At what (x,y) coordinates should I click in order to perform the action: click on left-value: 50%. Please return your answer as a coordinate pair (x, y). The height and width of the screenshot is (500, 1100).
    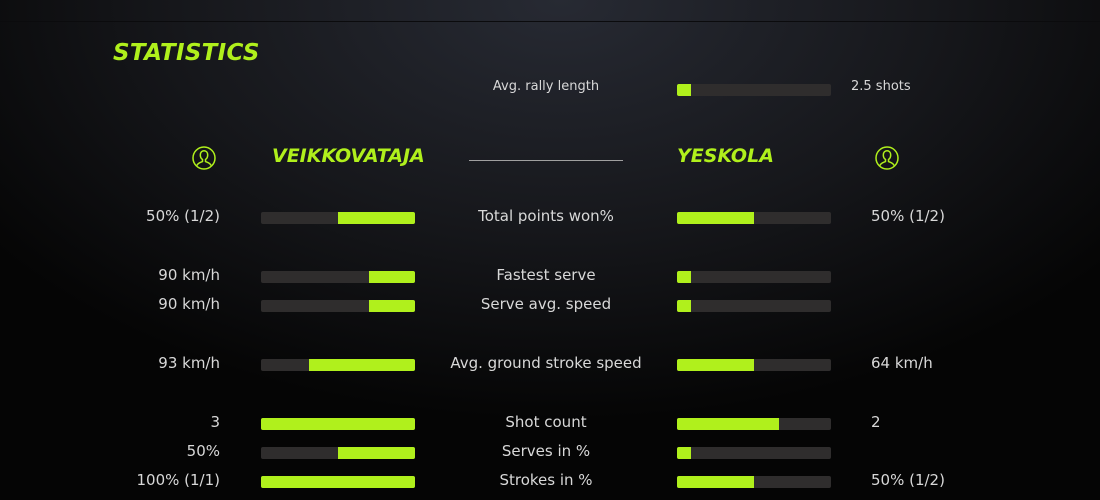
    Looking at the image, I should click on (203, 451).